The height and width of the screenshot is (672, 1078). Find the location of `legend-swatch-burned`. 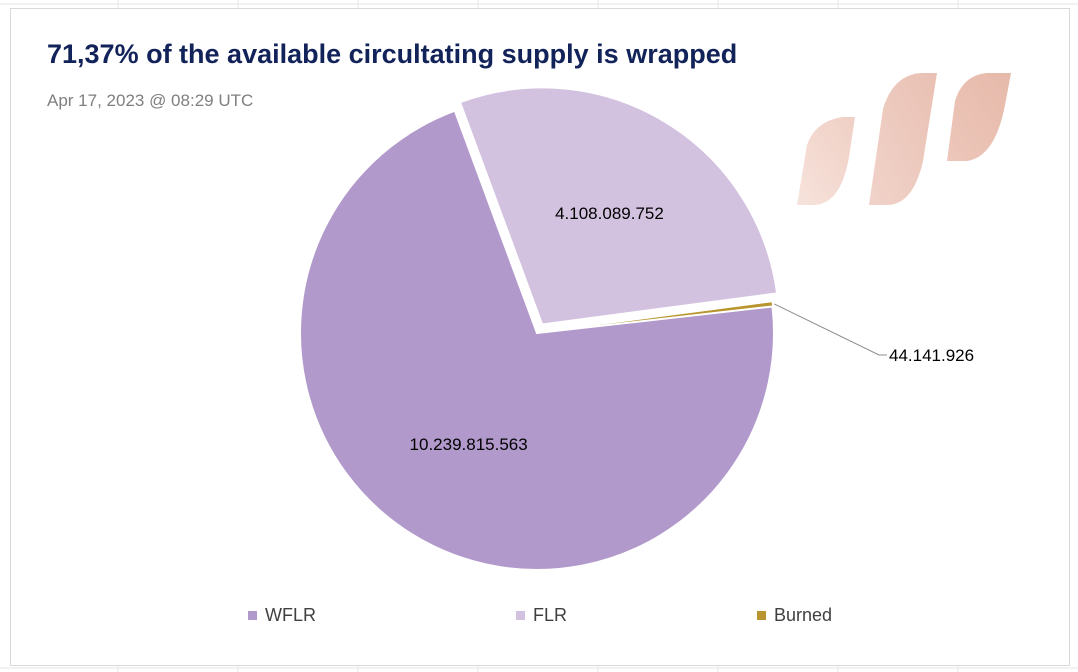

legend-swatch-burned is located at coordinates (761, 615).